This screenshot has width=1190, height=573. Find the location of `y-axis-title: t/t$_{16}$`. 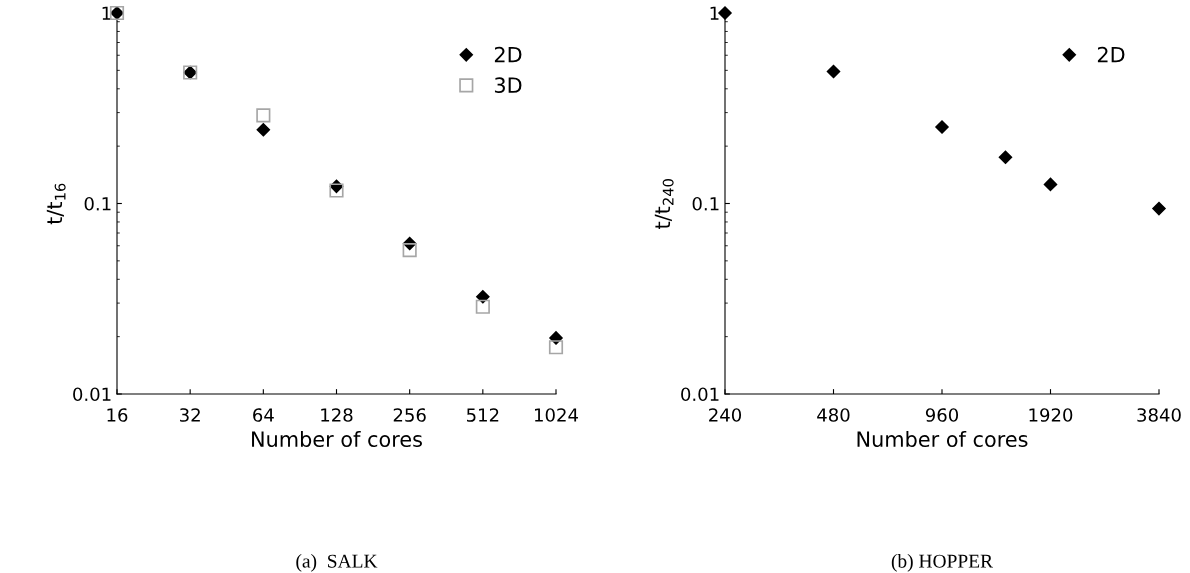

y-axis-title: t/t$_{16}$ is located at coordinates (56, 204).